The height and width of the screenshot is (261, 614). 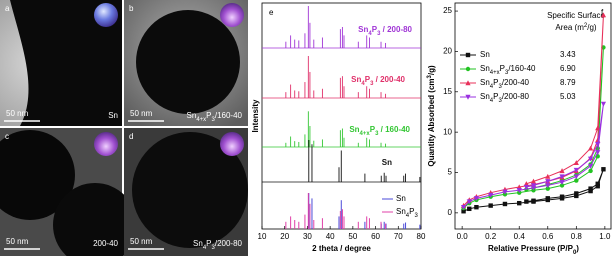 I want to click on area-header: Area (m2/g), so click(x=575, y=28).